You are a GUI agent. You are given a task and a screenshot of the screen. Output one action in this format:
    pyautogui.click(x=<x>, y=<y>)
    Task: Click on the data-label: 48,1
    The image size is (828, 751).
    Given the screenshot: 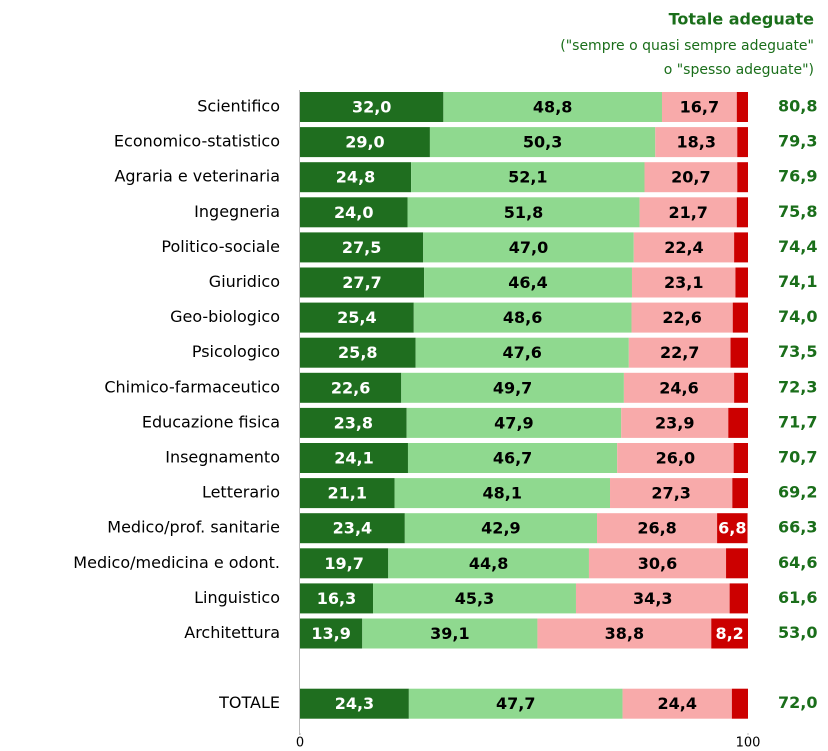 What is the action you would take?
    pyautogui.click(x=502, y=493)
    